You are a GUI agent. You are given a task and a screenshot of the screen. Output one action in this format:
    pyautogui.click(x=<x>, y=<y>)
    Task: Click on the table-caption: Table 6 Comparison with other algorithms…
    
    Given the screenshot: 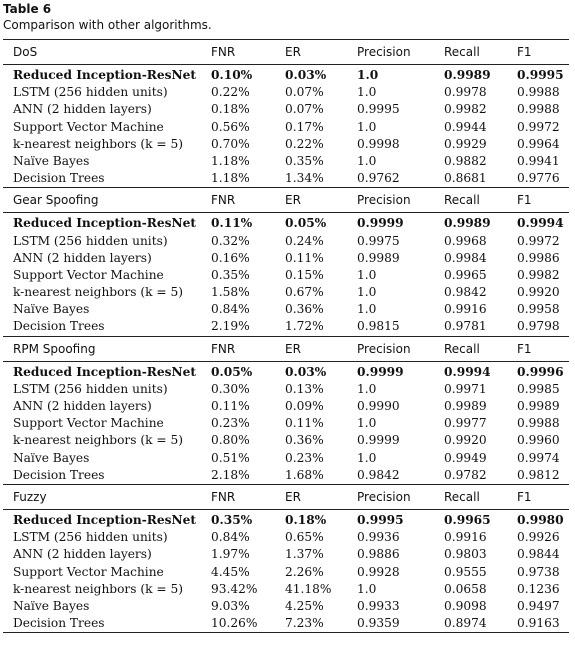 What is the action you would take?
    pyautogui.click(x=107, y=17)
    